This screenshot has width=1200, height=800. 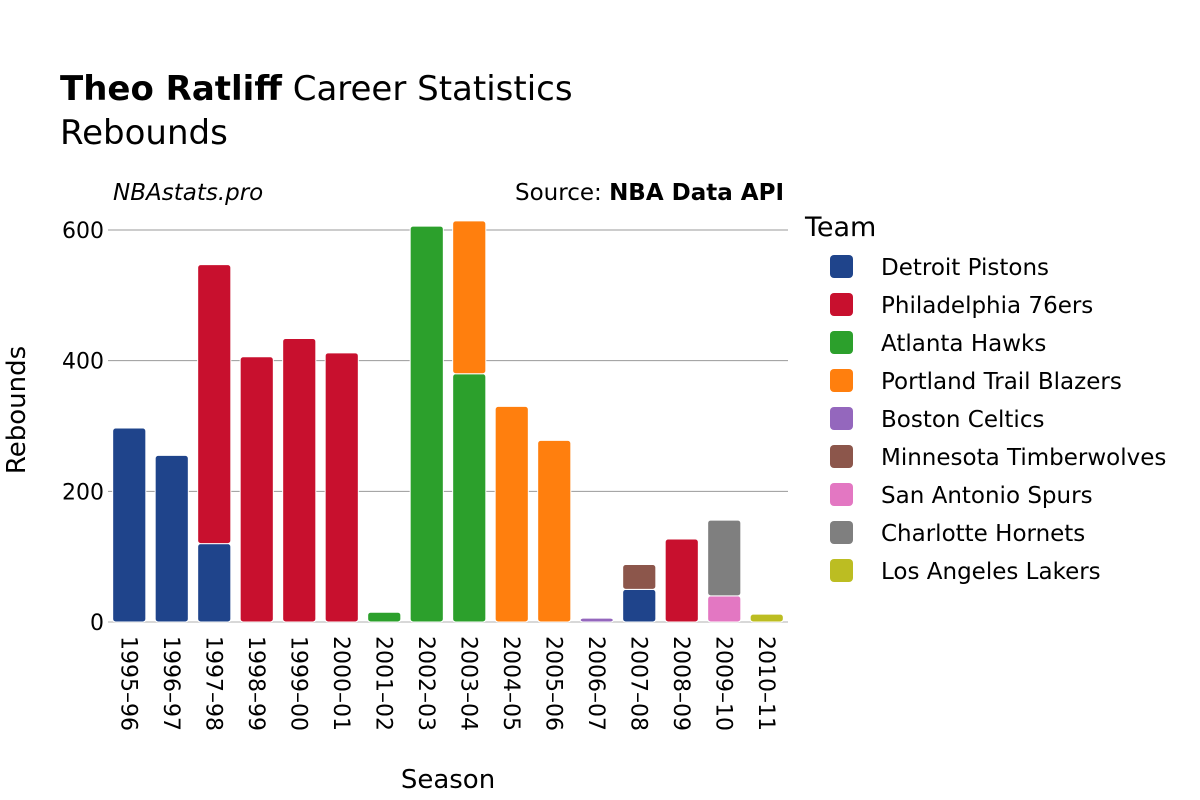 What do you see at coordinates (552, 683) in the screenshot?
I see `x-tick-label: 2005–06` at bounding box center [552, 683].